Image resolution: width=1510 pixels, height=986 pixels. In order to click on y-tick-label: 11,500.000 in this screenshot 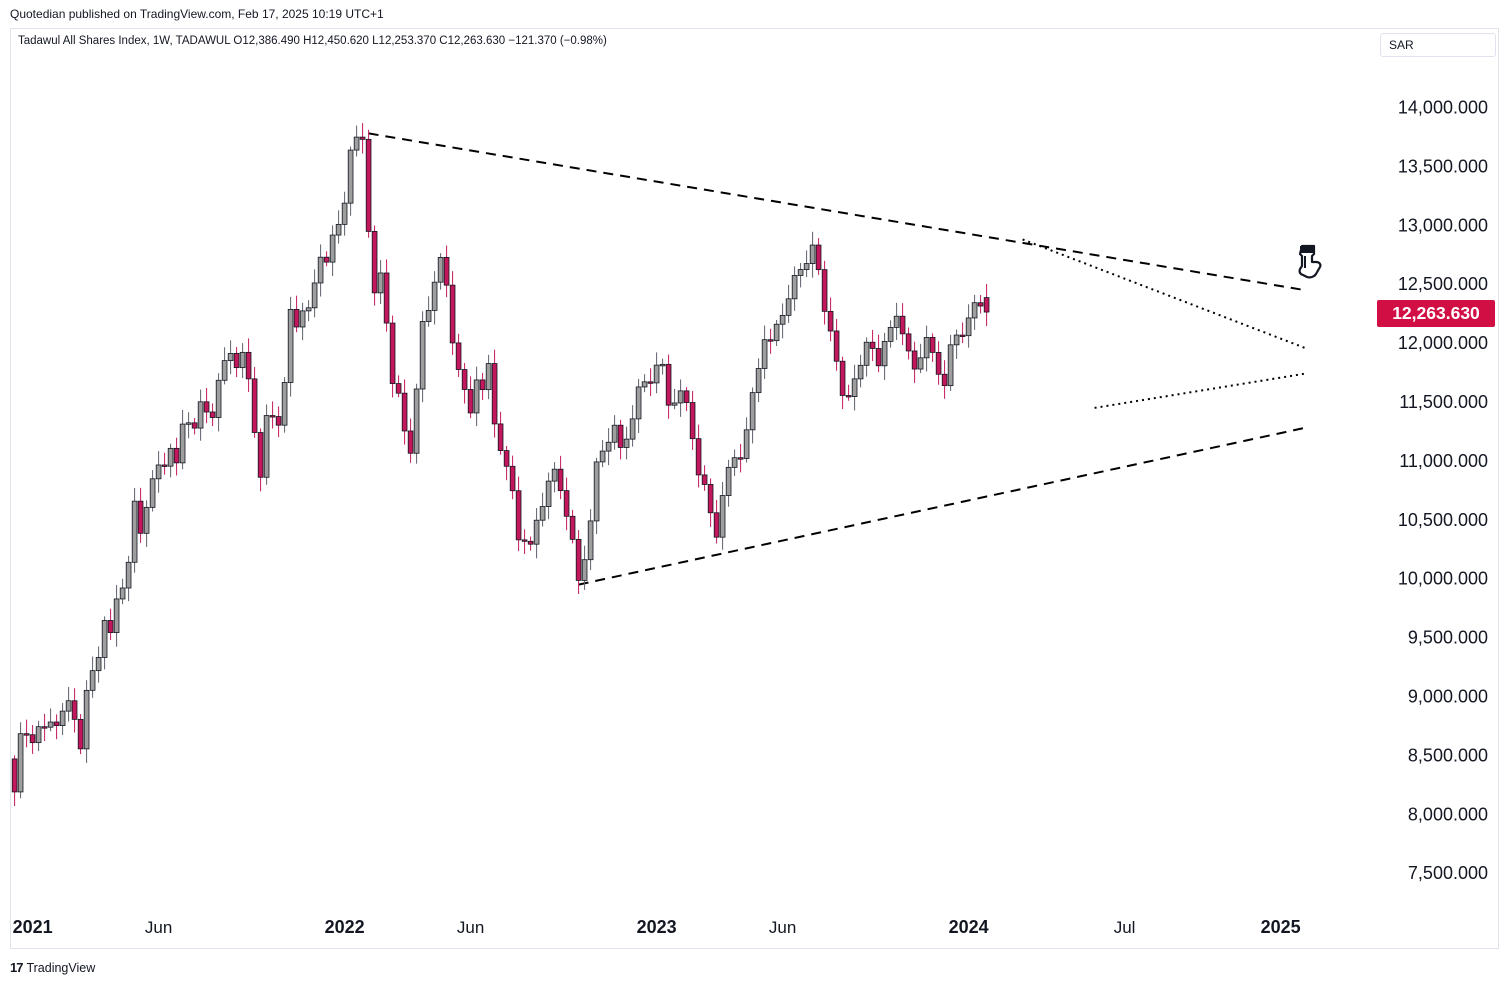, I will do `click(1443, 402)`.